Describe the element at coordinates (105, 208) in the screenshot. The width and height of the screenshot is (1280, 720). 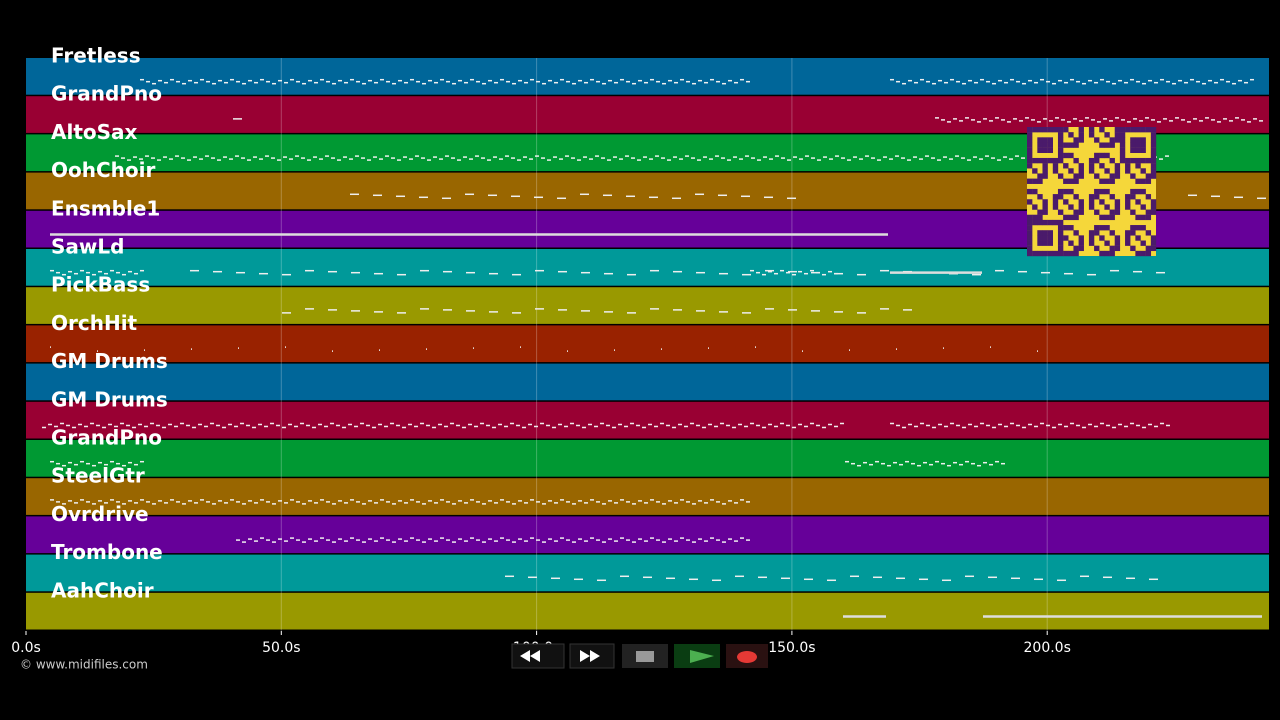
I see `track-label: Ensmble1` at that location.